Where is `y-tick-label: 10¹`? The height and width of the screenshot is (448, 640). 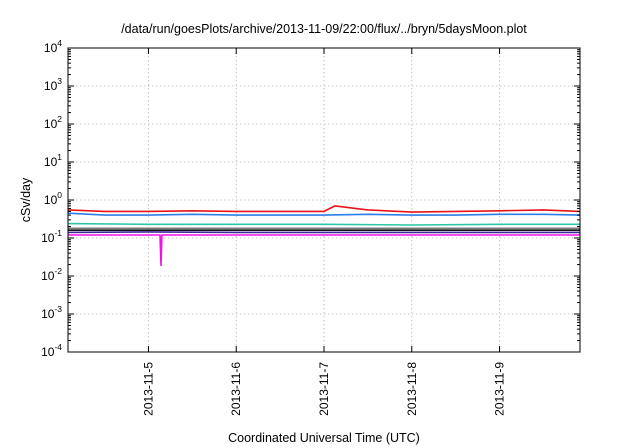 y-tick-label: 10¹ is located at coordinates (53, 160).